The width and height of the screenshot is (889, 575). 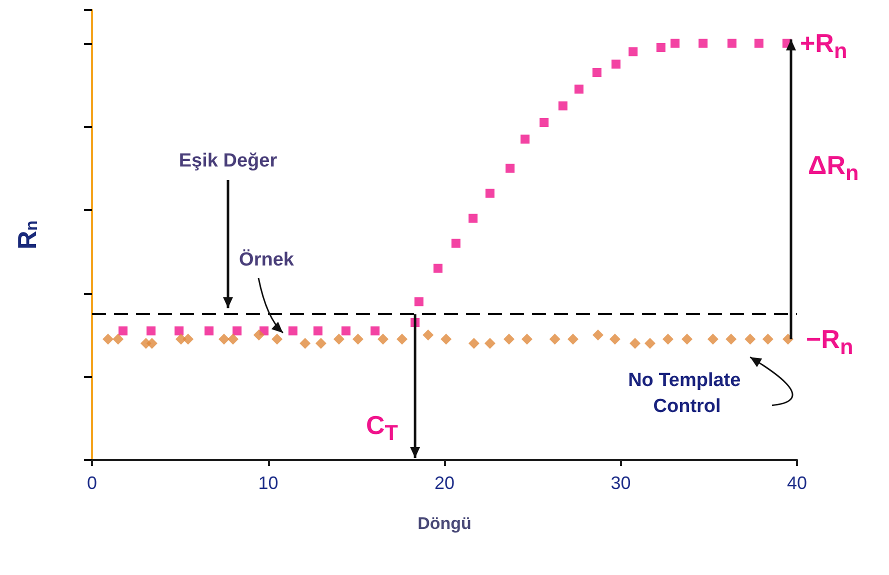 I want to click on x-tick-label: 0, so click(x=92, y=483).